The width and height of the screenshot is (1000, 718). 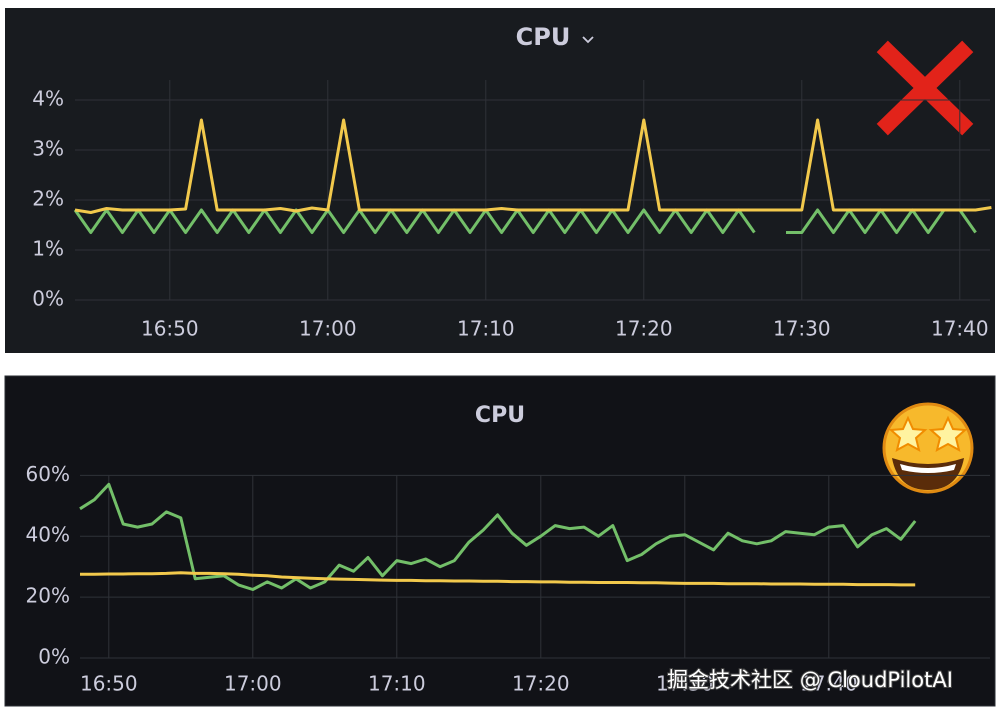 What do you see at coordinates (48, 474) in the screenshot?
I see `y-tick-label: 60%` at bounding box center [48, 474].